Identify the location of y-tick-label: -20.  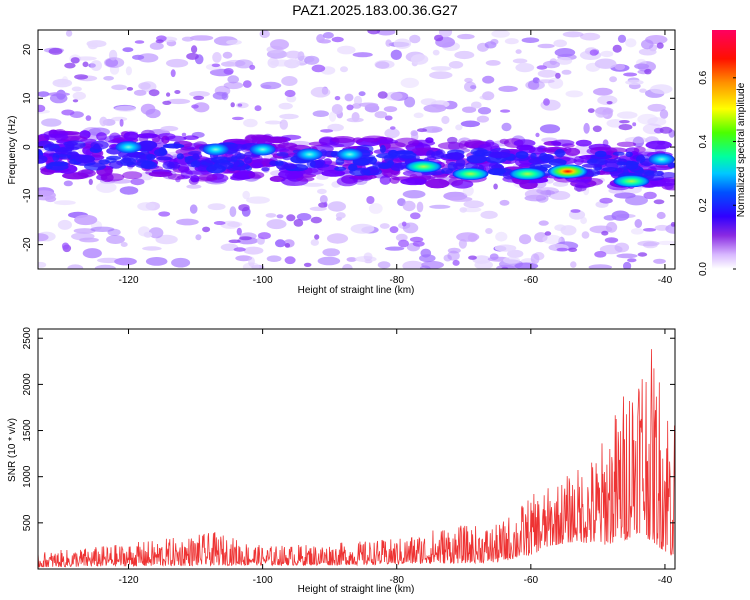
(27, 244).